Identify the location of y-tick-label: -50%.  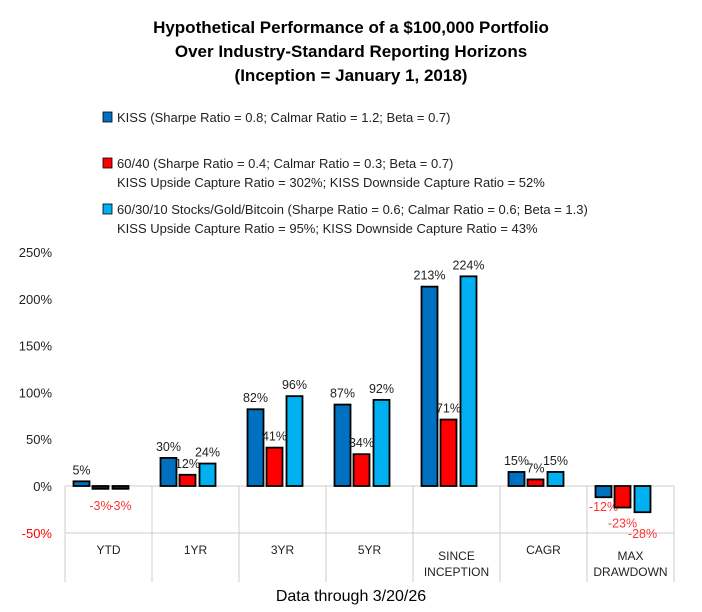
(37, 533).